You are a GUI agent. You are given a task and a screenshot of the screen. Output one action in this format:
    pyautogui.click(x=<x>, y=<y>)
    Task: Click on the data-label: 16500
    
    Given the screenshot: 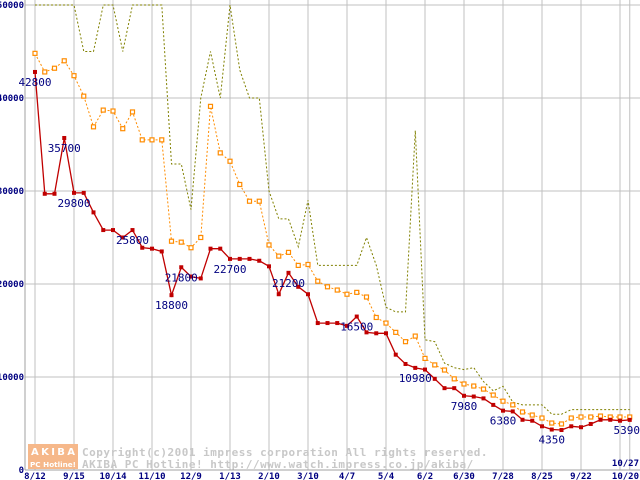 What is the action you would take?
    pyautogui.click(x=356, y=327)
    